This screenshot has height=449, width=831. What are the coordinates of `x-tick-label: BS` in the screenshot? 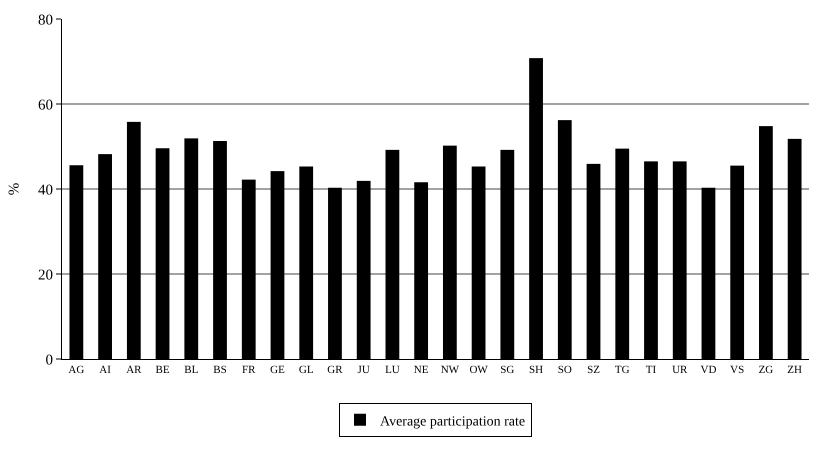 It's located at (220, 370).